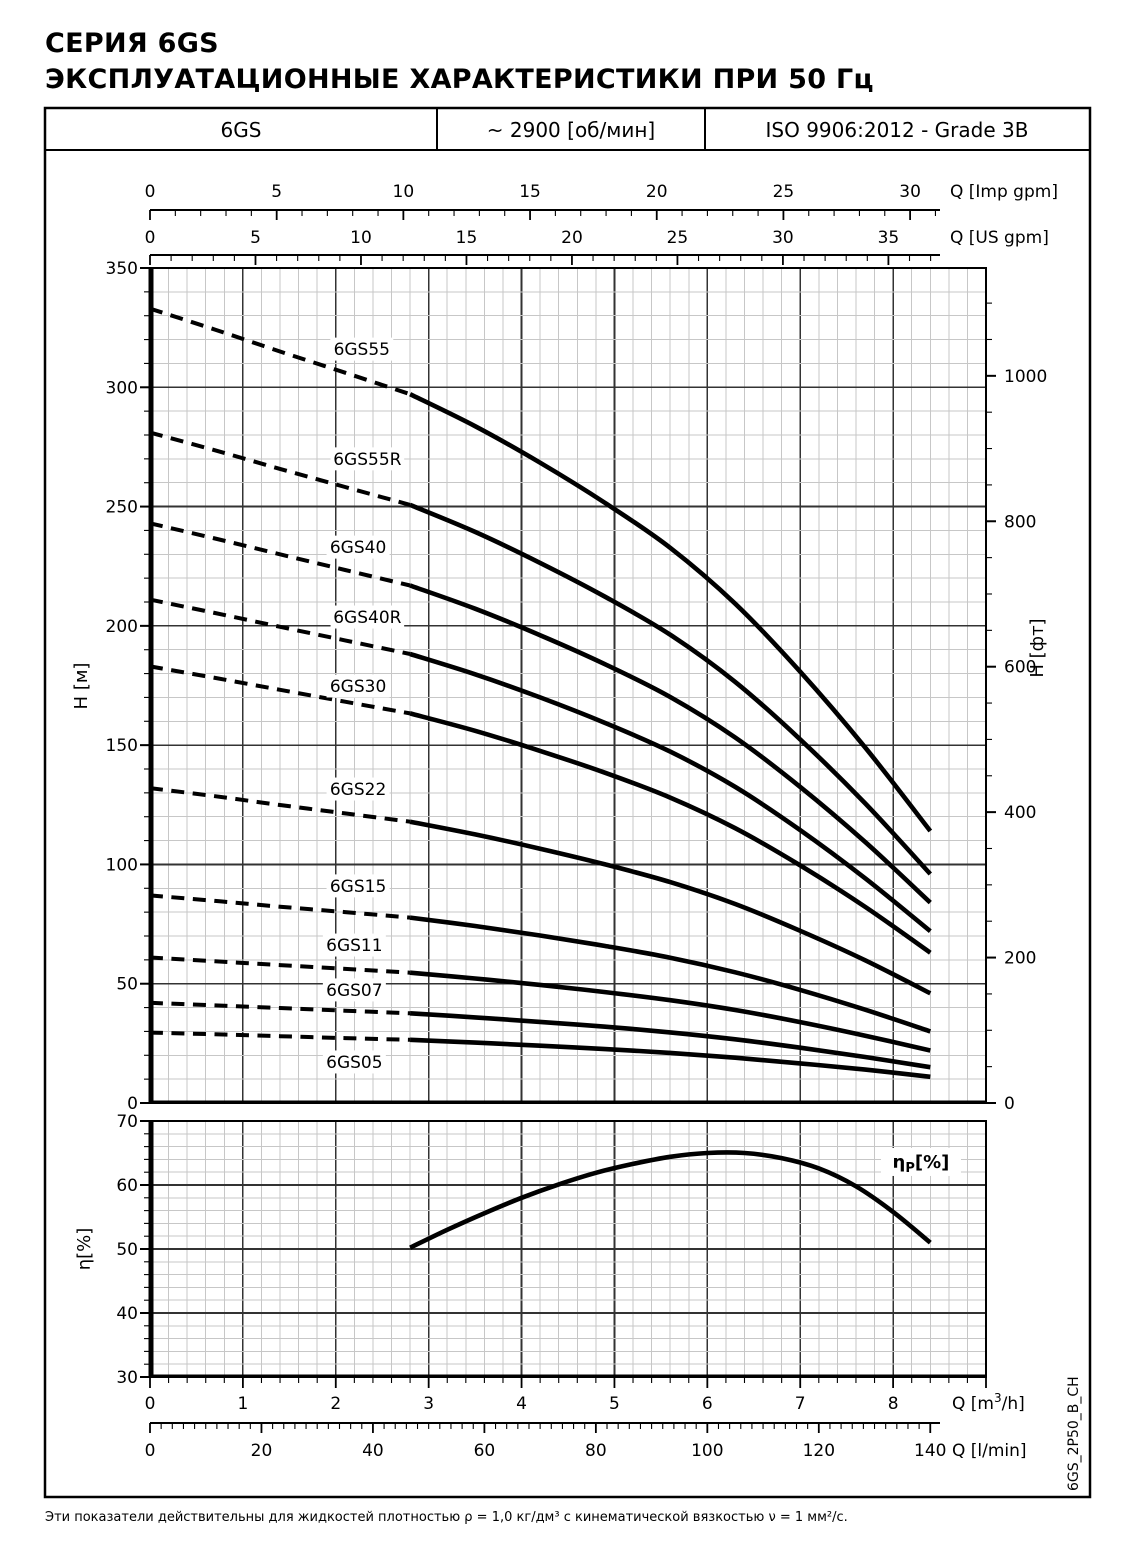 The height and width of the screenshot is (1553, 1137). Describe the element at coordinates (150, 192) in the screenshot. I see `imp-gpm-tick-label: 0` at that location.